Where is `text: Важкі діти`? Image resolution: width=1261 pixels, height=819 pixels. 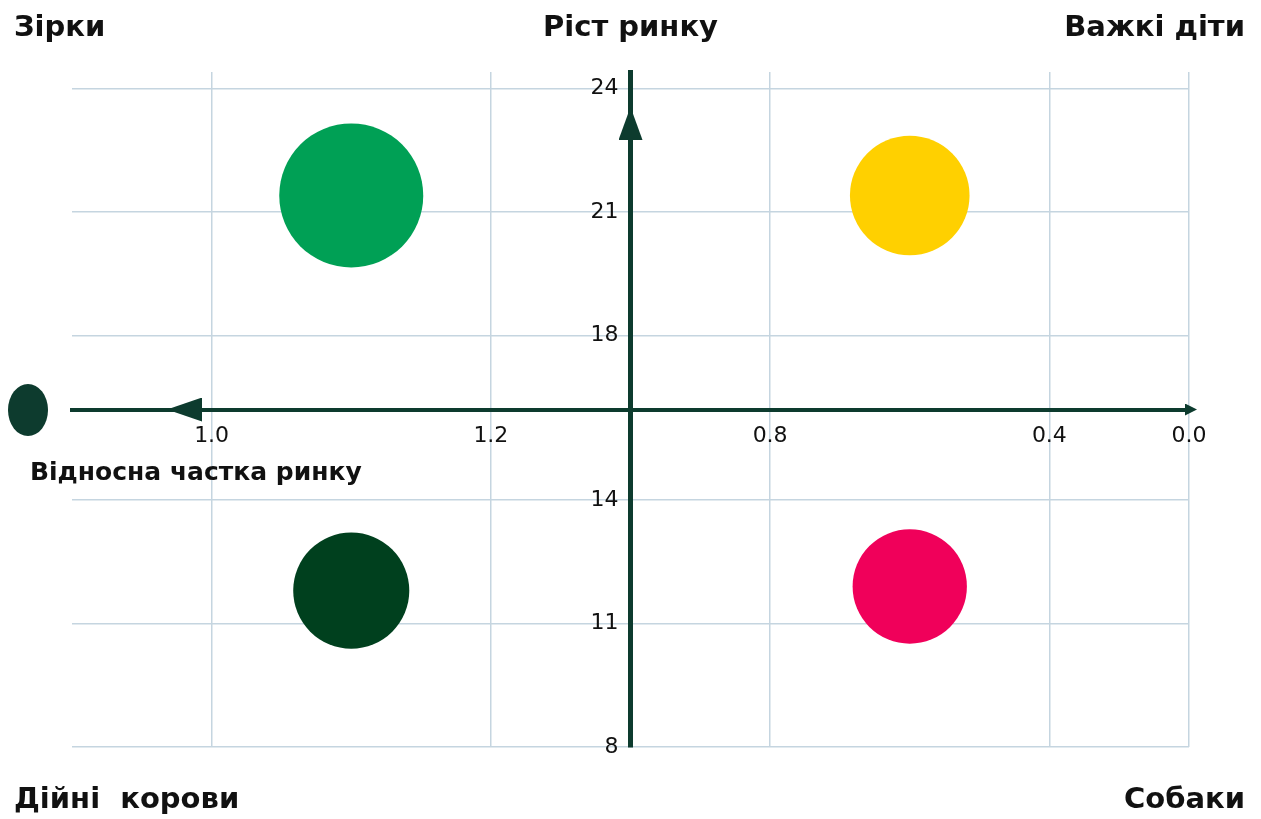
text: Важкі діти is located at coordinates (1154, 25).